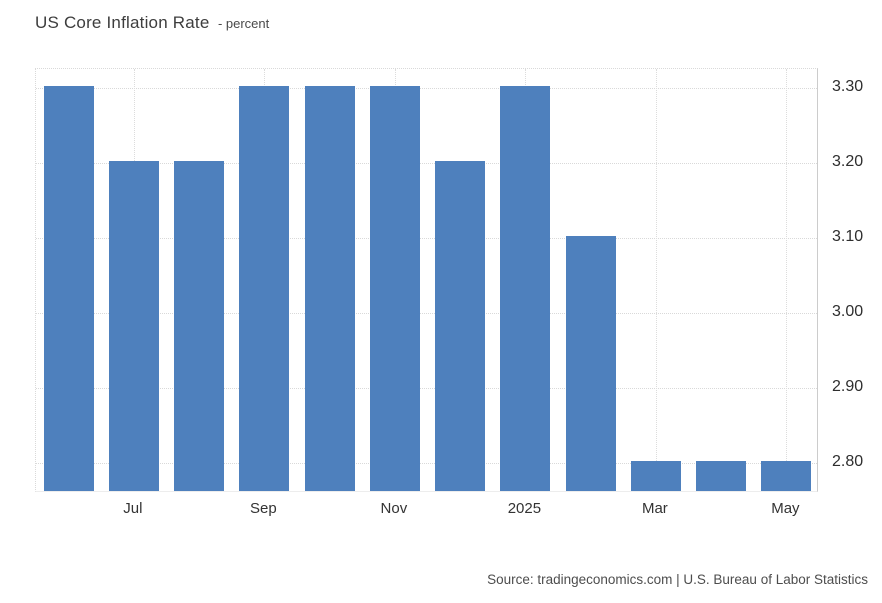 Image resolution: width=882 pixels, height=603 pixels. Describe the element at coordinates (524, 508) in the screenshot. I see `x-tick-label-2025: 2025` at that location.